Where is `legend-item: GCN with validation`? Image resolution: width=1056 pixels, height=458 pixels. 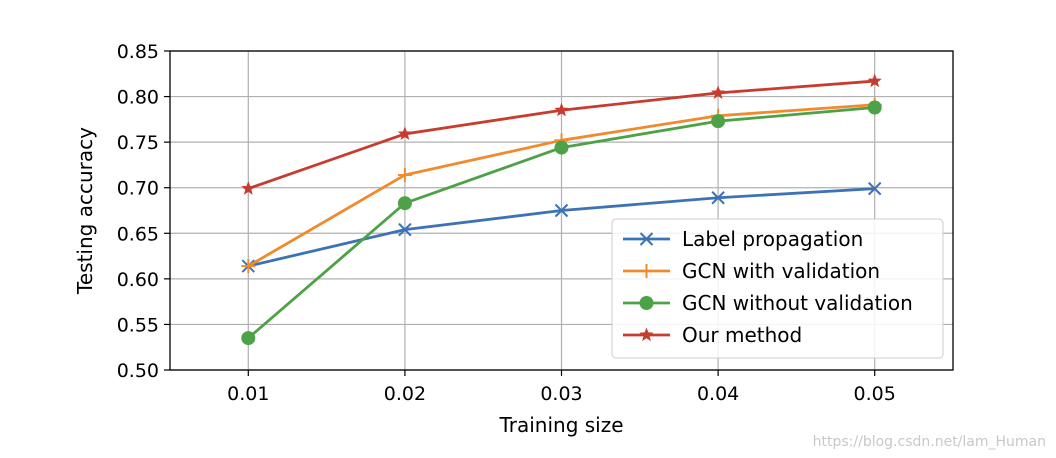
legend-item: GCN with validation is located at coordinates (751, 271).